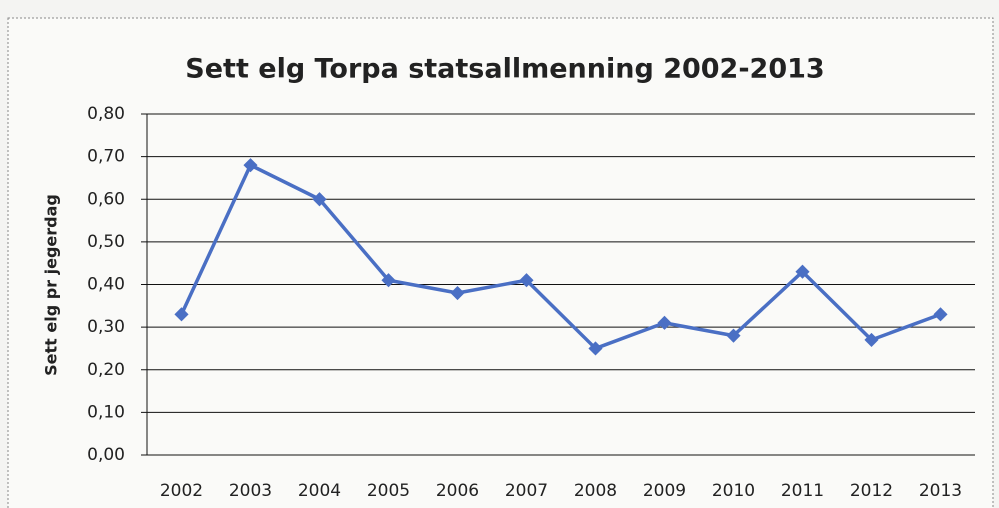 The width and height of the screenshot is (999, 508). What do you see at coordinates (181, 491) in the screenshot?
I see `x-tick-label: 2002` at bounding box center [181, 491].